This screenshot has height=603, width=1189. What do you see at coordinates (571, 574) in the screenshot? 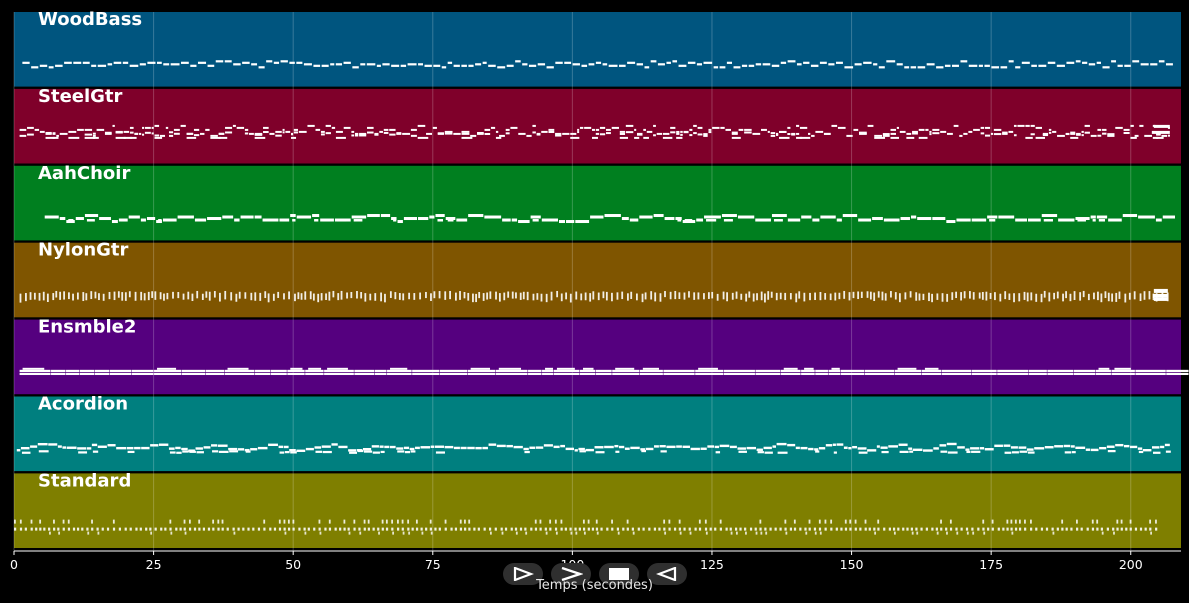
I see `fast-forward-button` at bounding box center [571, 574].